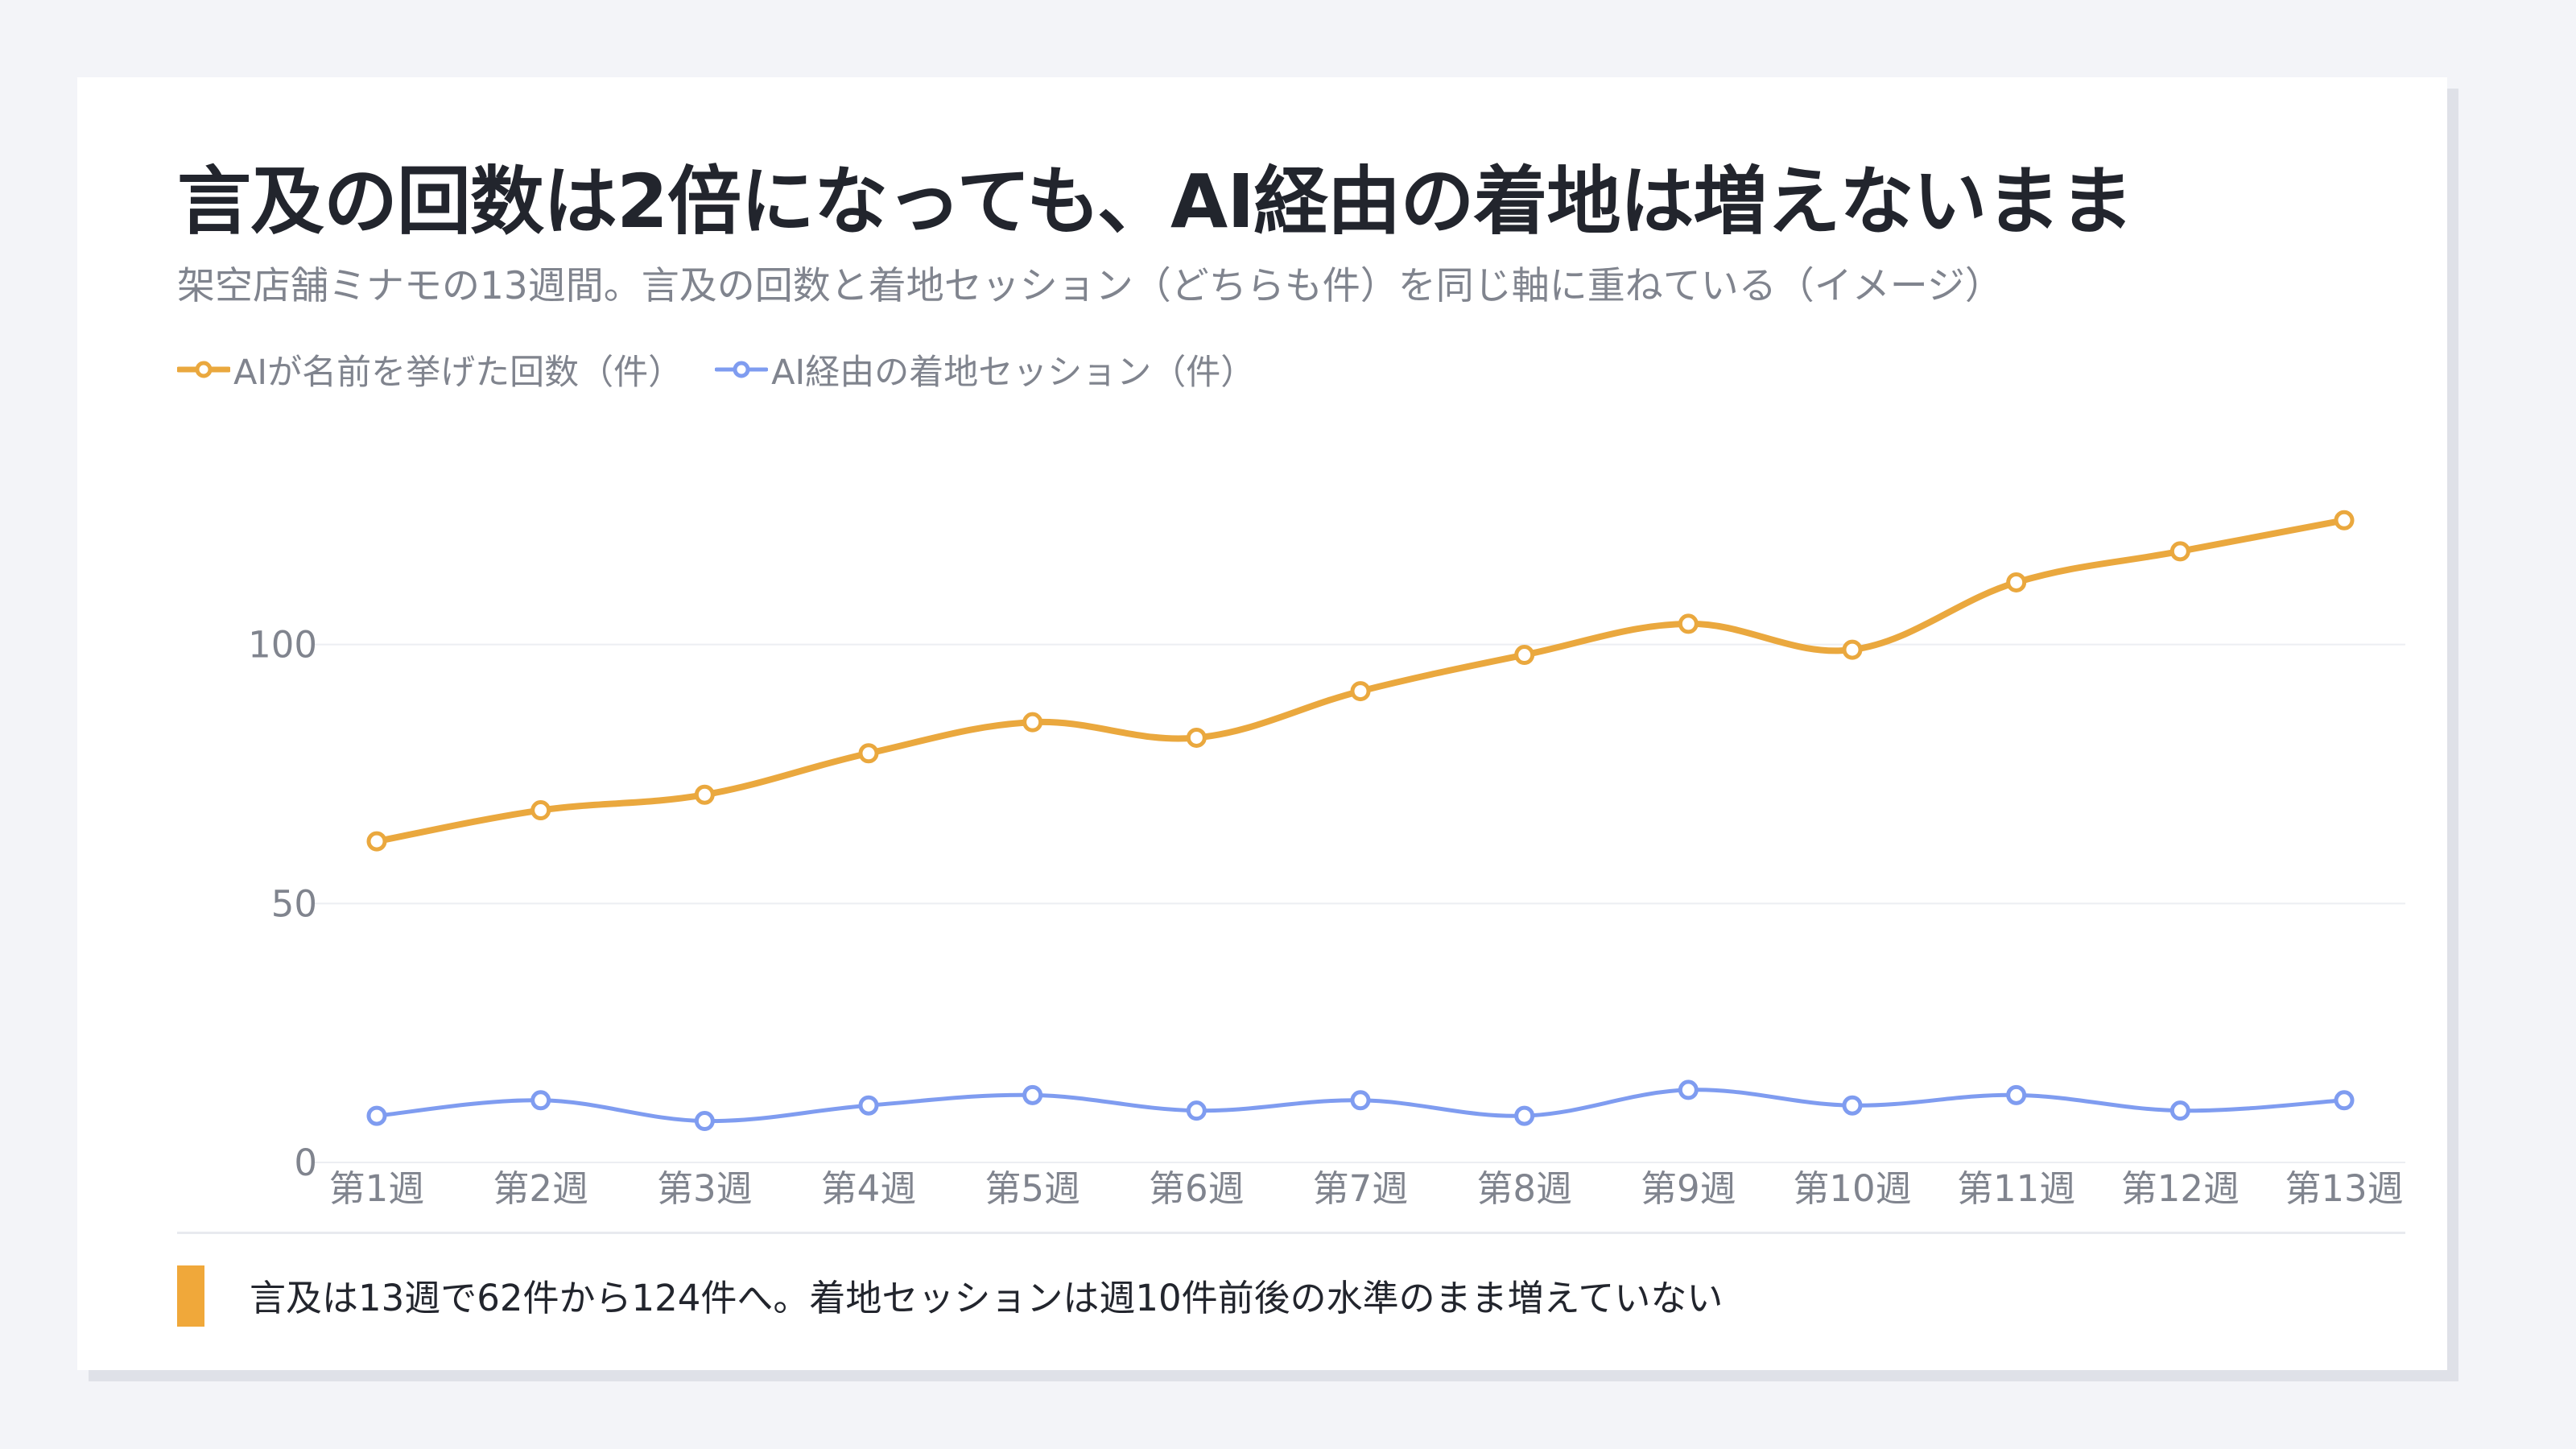 This screenshot has width=2576, height=1449. Describe the element at coordinates (705, 1188) in the screenshot. I see `x-tick-label: 第3週` at that location.